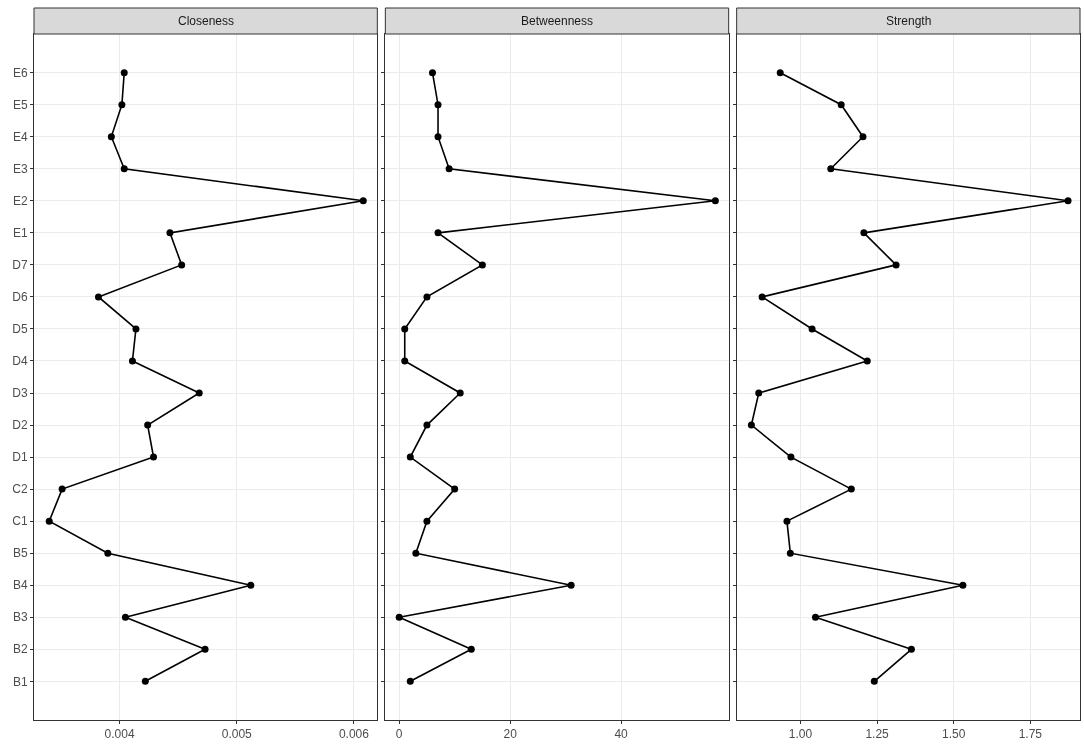  Describe the element at coordinates (20, 649) in the screenshot. I see `y-tick-label: B2` at that location.